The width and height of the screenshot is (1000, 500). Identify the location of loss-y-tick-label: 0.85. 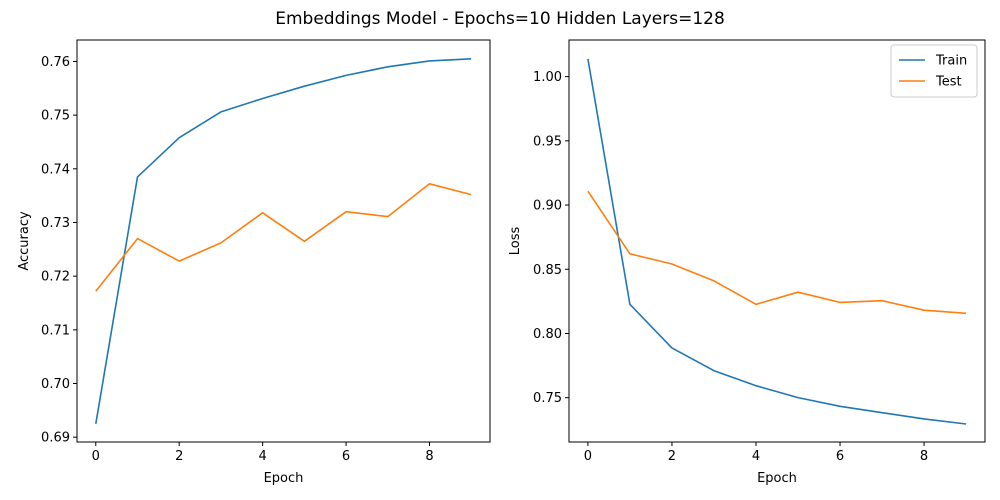
(547, 270).